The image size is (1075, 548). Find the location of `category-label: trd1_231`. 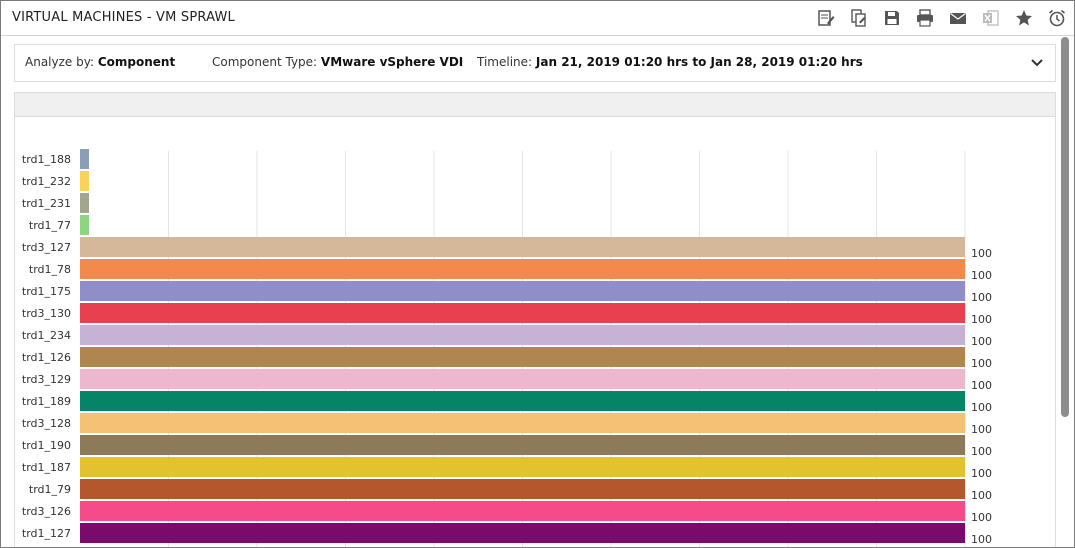

category-label: trd1_231 is located at coordinates (46, 203).